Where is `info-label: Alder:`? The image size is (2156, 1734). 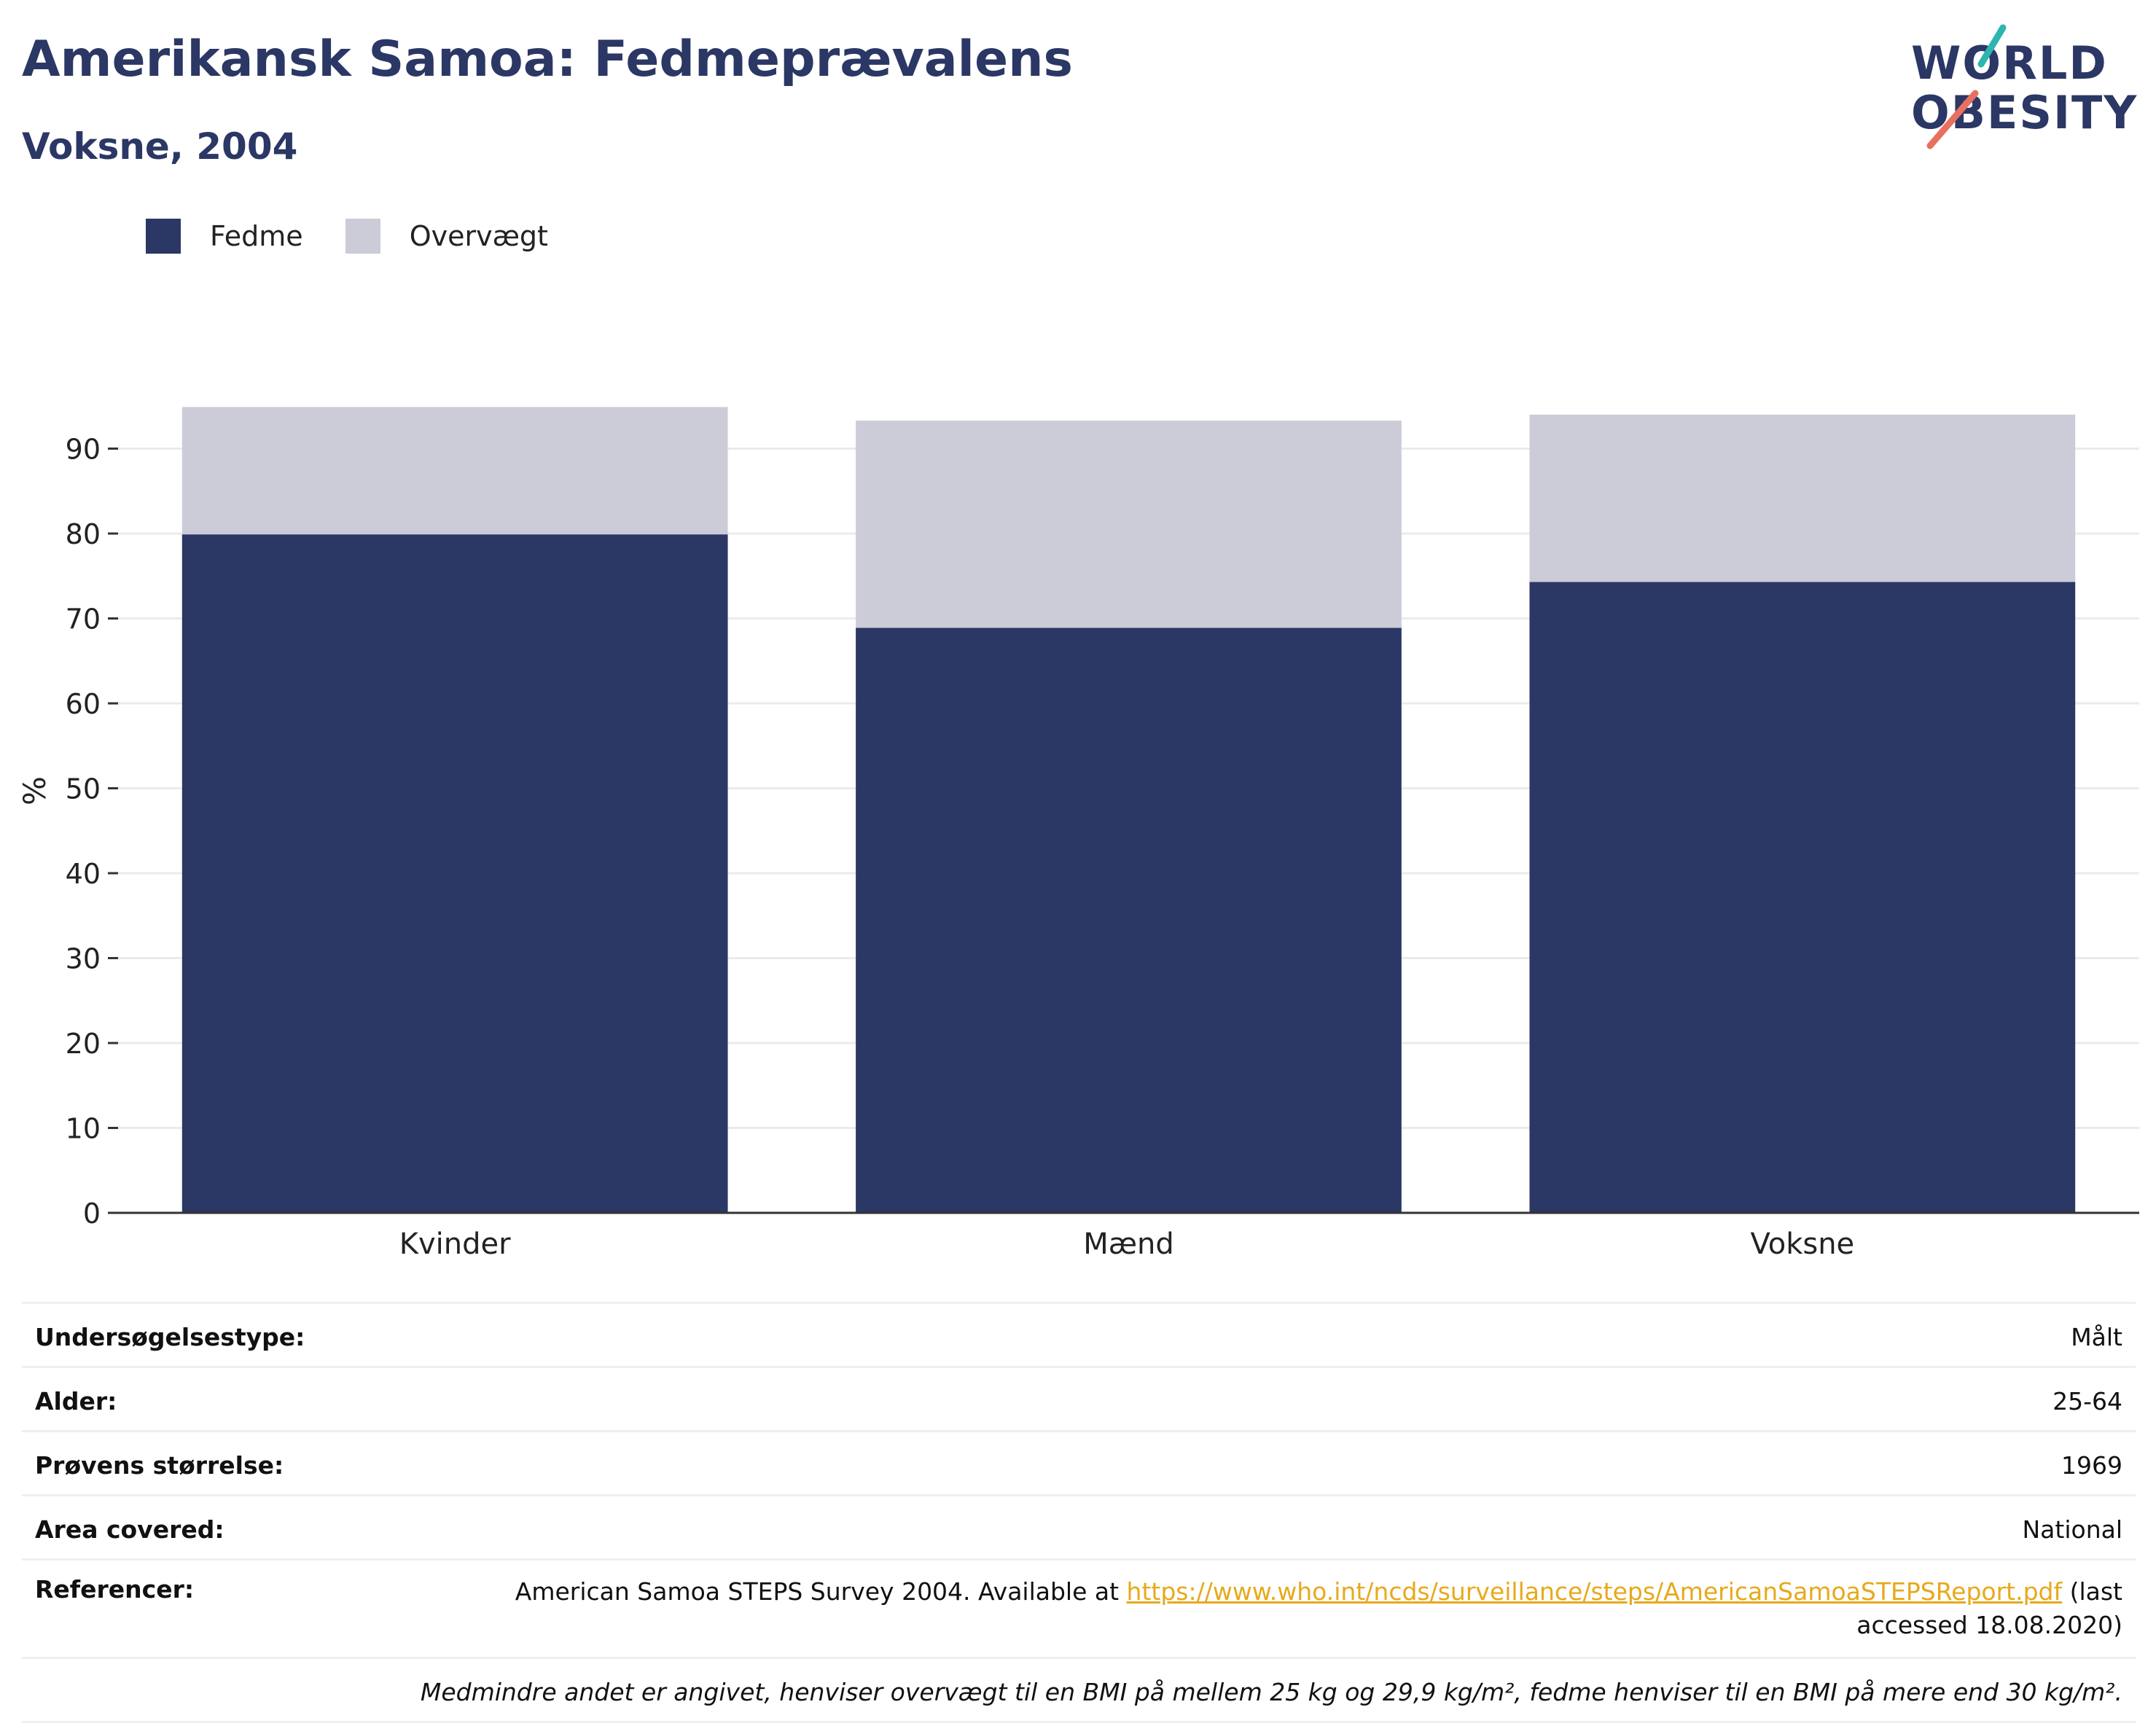 info-label: Alder: is located at coordinates (76, 1401).